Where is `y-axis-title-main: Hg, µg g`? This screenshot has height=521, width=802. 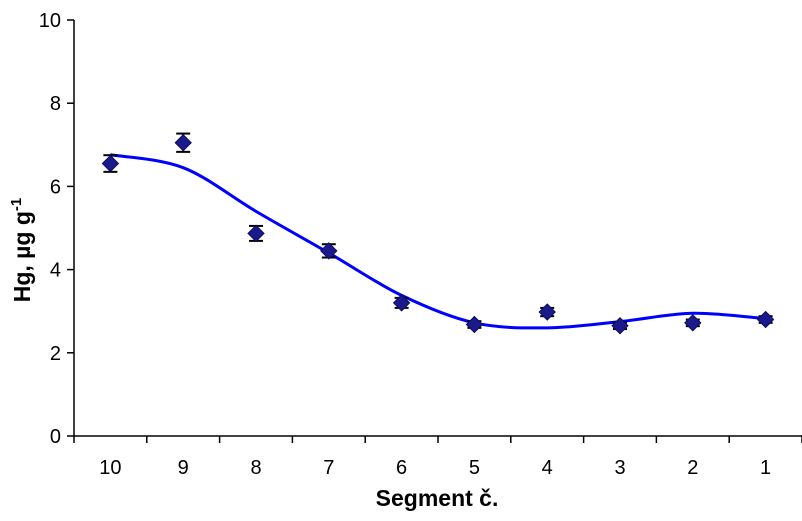 y-axis-title-main: Hg, µg g is located at coordinates (22, 256).